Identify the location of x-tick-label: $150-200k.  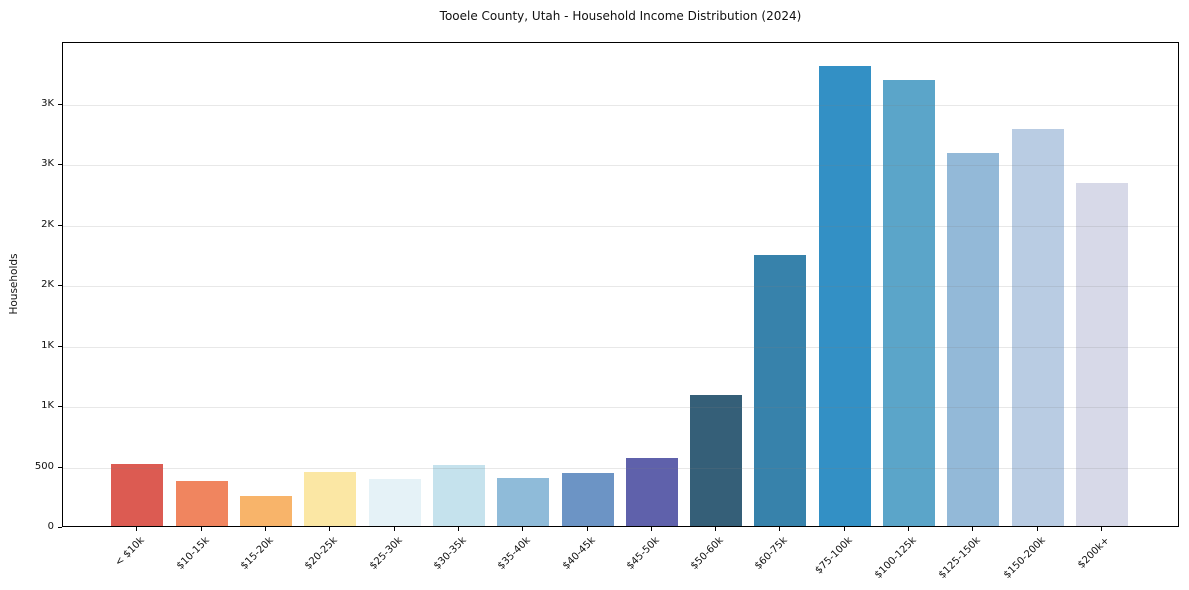
(1024, 558).